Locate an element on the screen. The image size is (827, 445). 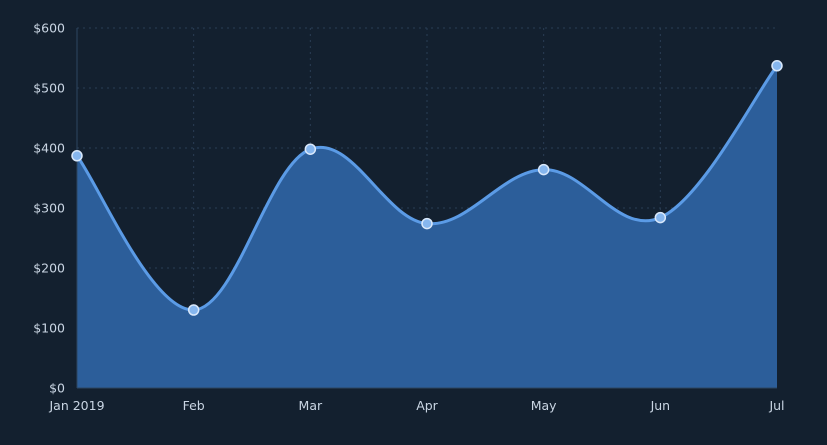
y-tick-label: $200 is located at coordinates (49, 268).